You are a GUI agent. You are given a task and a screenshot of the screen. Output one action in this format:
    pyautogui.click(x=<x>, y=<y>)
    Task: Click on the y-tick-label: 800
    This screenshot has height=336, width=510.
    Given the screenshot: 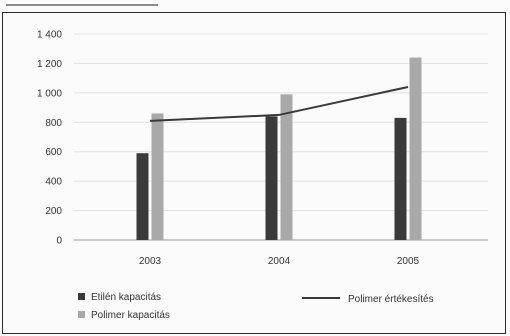 What is the action you would take?
    pyautogui.click(x=53, y=123)
    